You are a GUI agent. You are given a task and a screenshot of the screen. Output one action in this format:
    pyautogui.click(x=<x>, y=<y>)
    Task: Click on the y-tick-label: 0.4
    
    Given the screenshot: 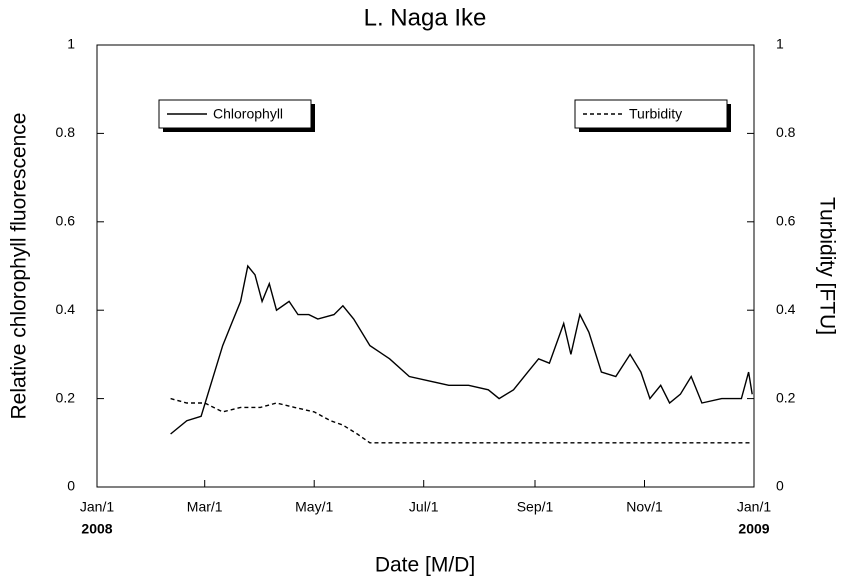 What is the action you would take?
    pyautogui.click(x=66, y=309)
    